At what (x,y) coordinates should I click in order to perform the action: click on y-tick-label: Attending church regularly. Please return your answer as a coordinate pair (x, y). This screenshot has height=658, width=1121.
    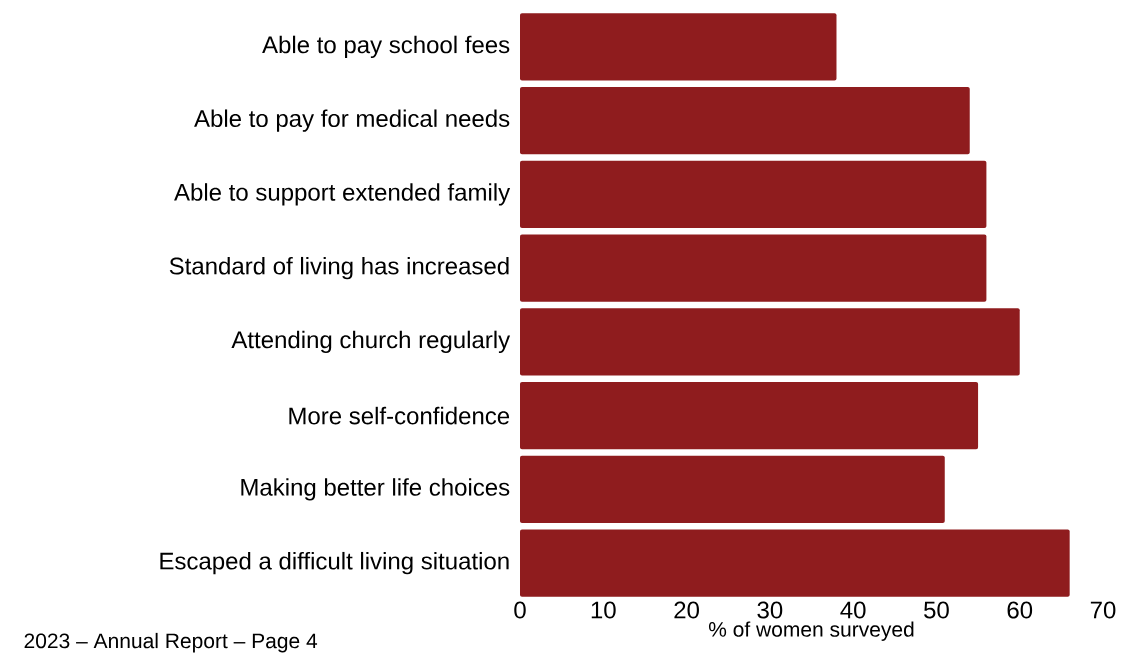
    Looking at the image, I should click on (371, 342).